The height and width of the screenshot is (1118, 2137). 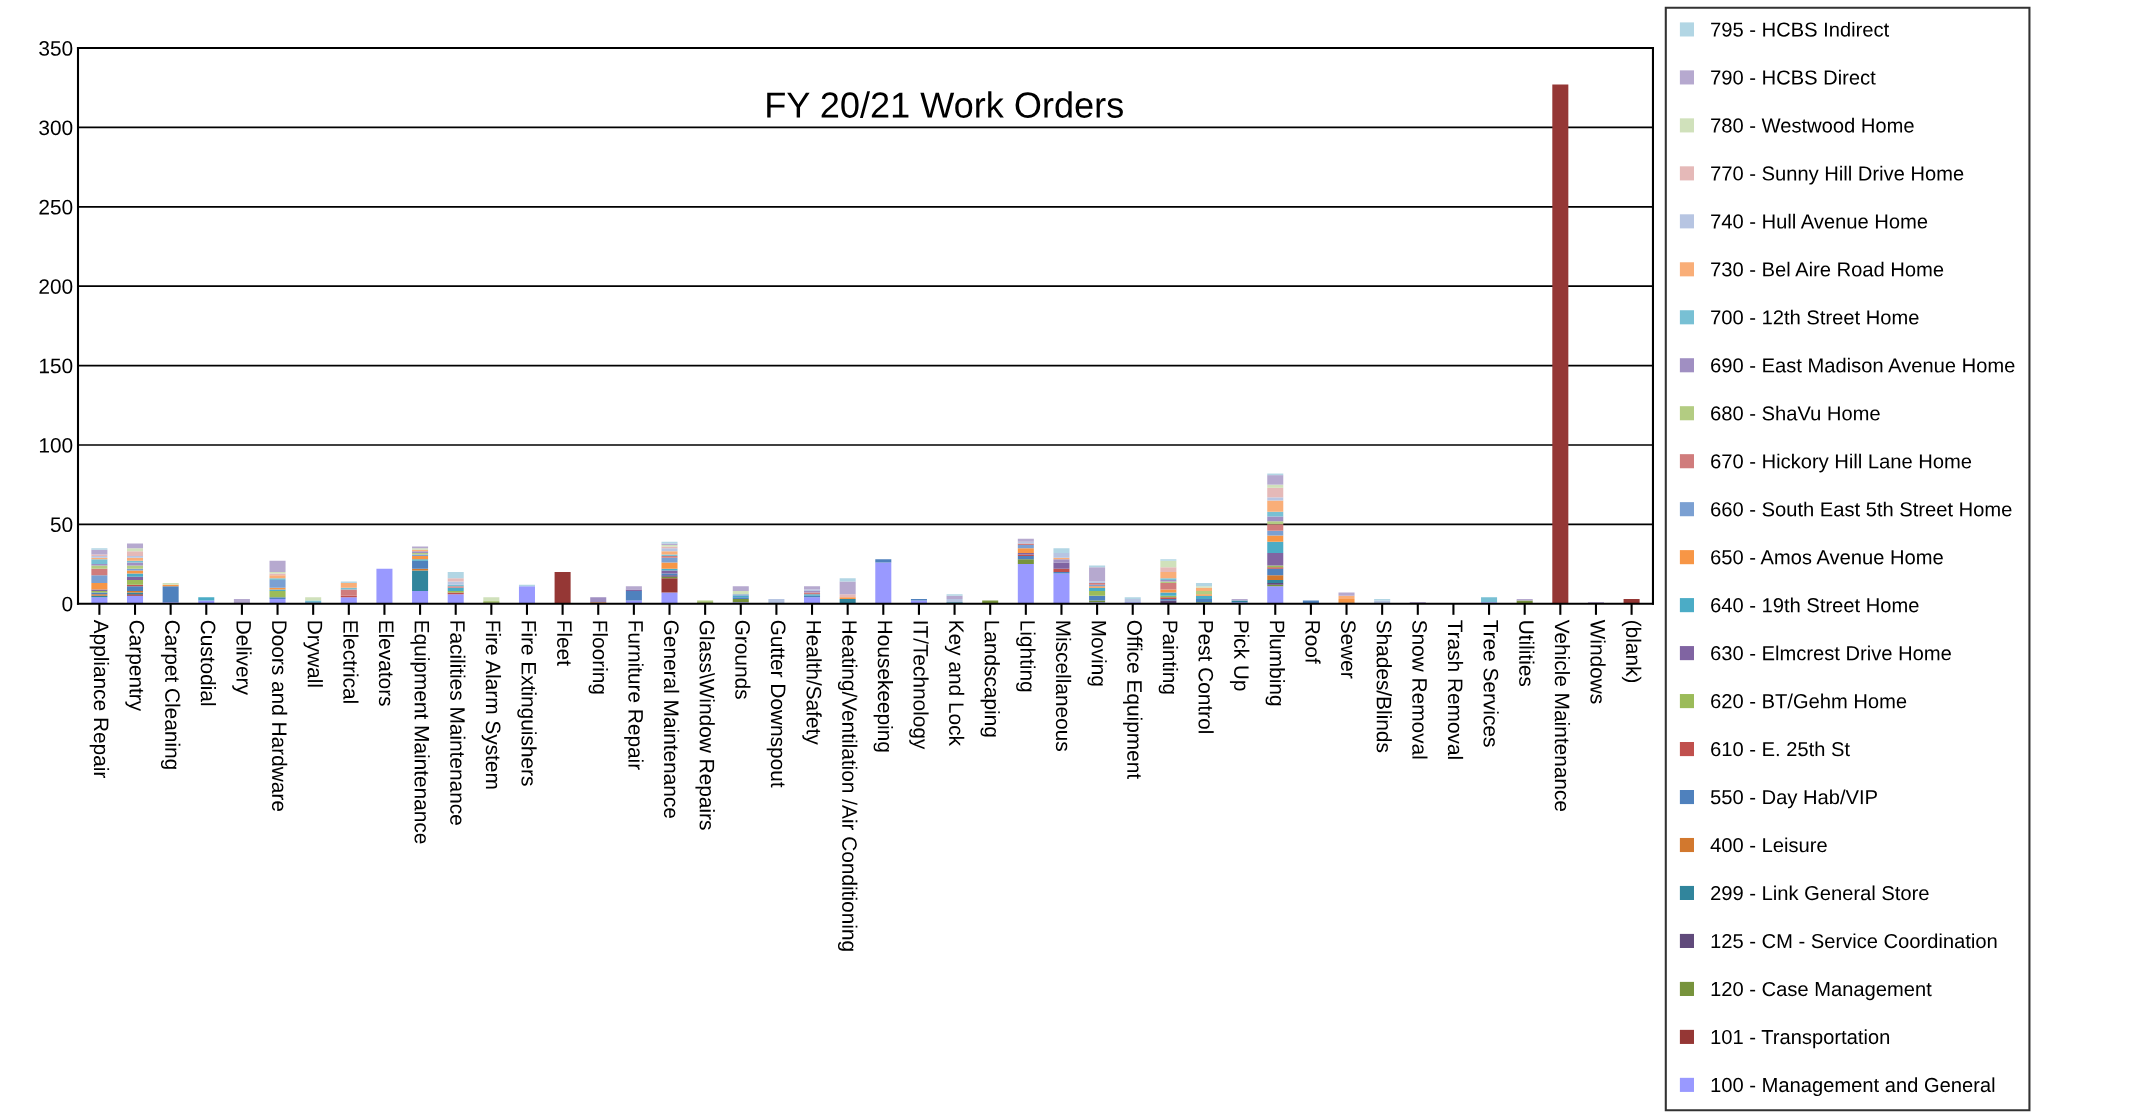 I want to click on y-tick-label: 200, so click(x=56, y=286).